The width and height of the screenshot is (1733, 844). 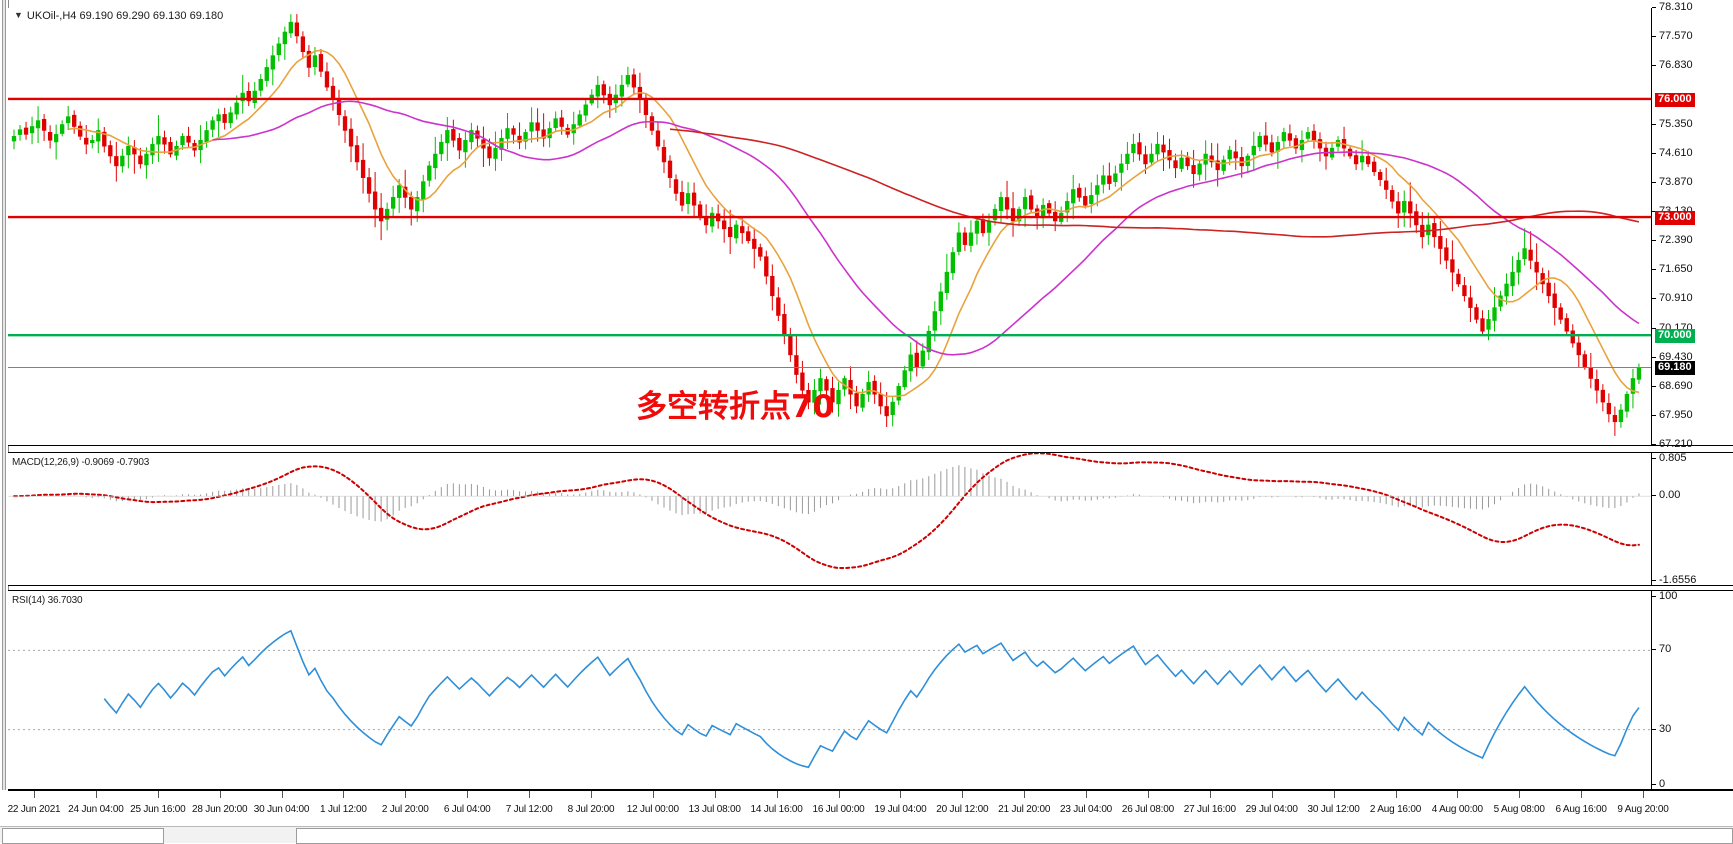 I want to click on price-axis-tick-label: 71.650, so click(x=1676, y=269).